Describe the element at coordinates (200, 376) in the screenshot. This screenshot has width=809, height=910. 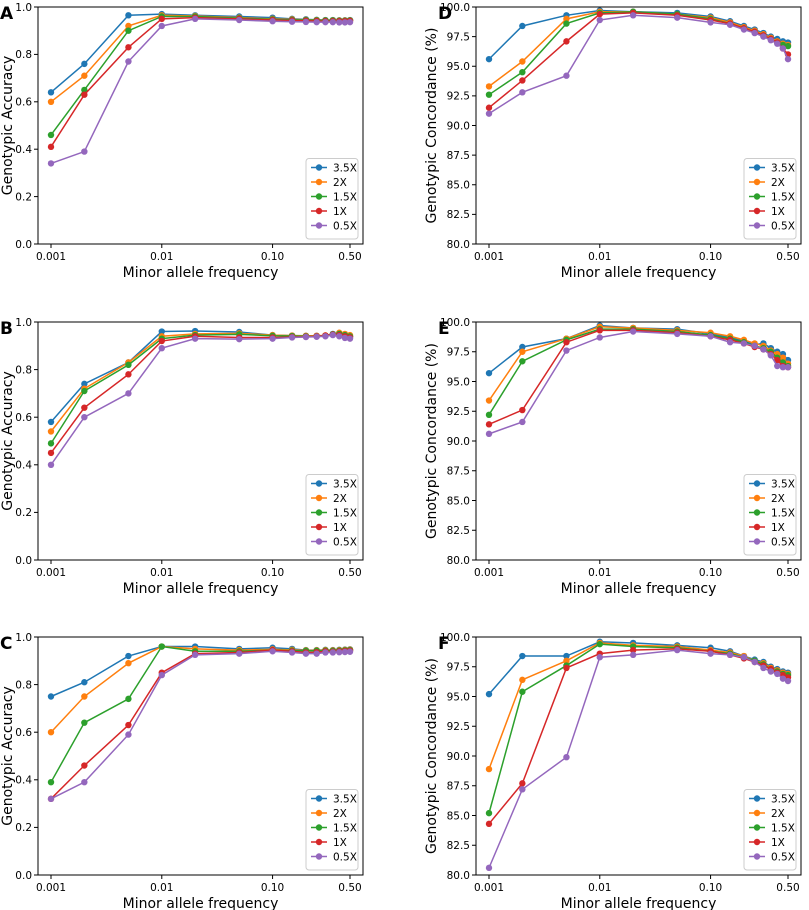
I see `series-line-3.5X` at that location.